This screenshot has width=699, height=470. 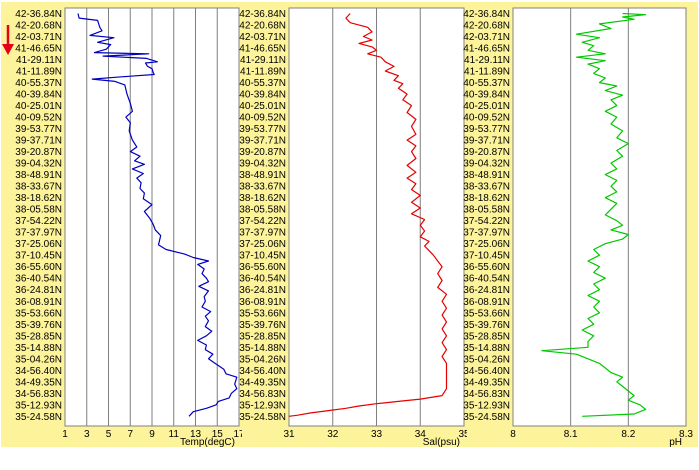 What do you see at coordinates (38, 118) in the screenshot?
I see `temp-y-tick-label: 40-09.52N` at bounding box center [38, 118].